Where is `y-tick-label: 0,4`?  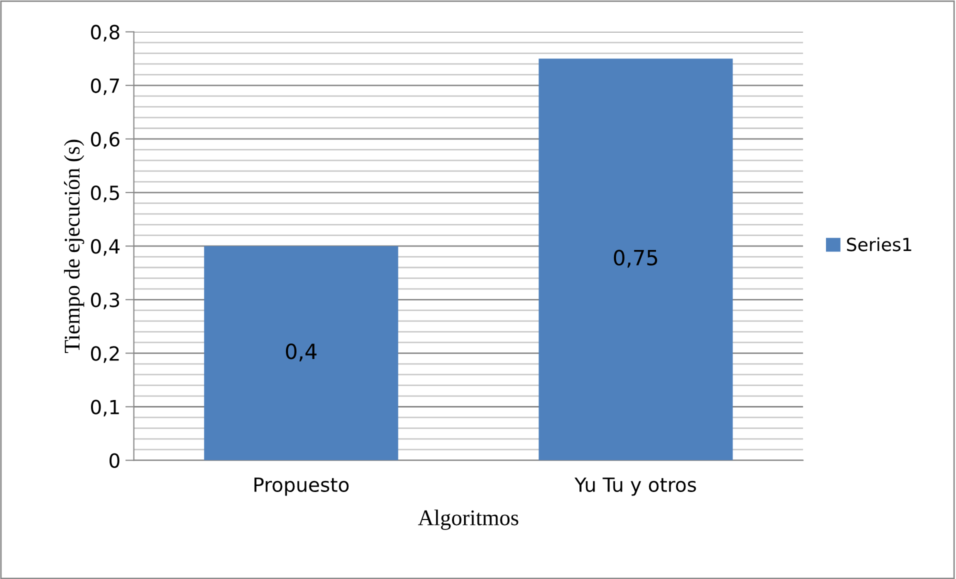
y-tick-label: 0,4 is located at coordinates (105, 247).